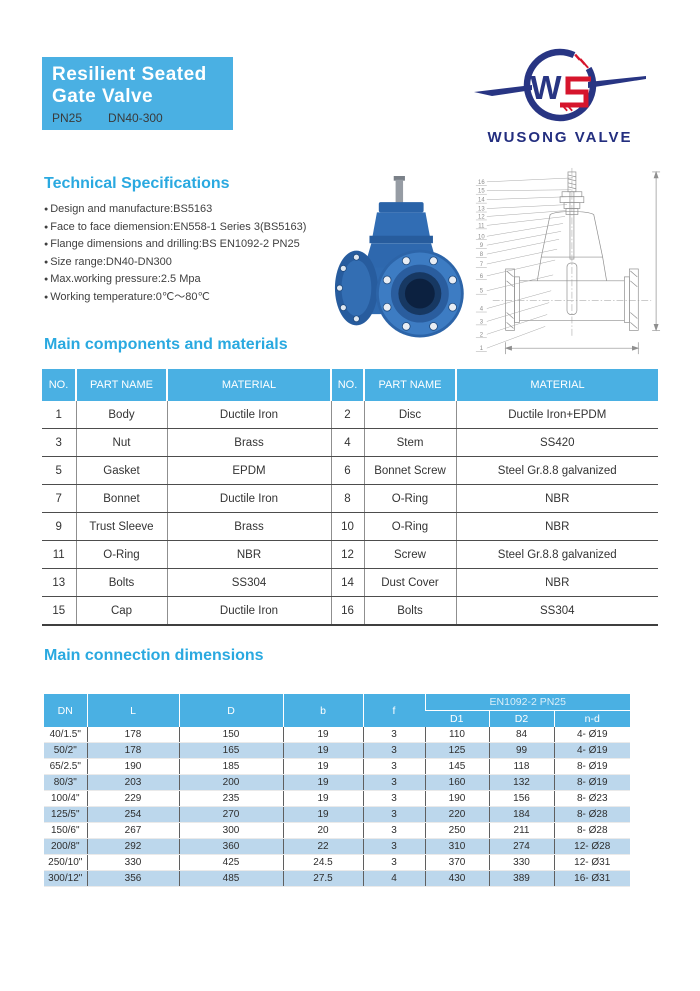  Describe the element at coordinates (230, 710) in the screenshot. I see `col-d: D` at that location.